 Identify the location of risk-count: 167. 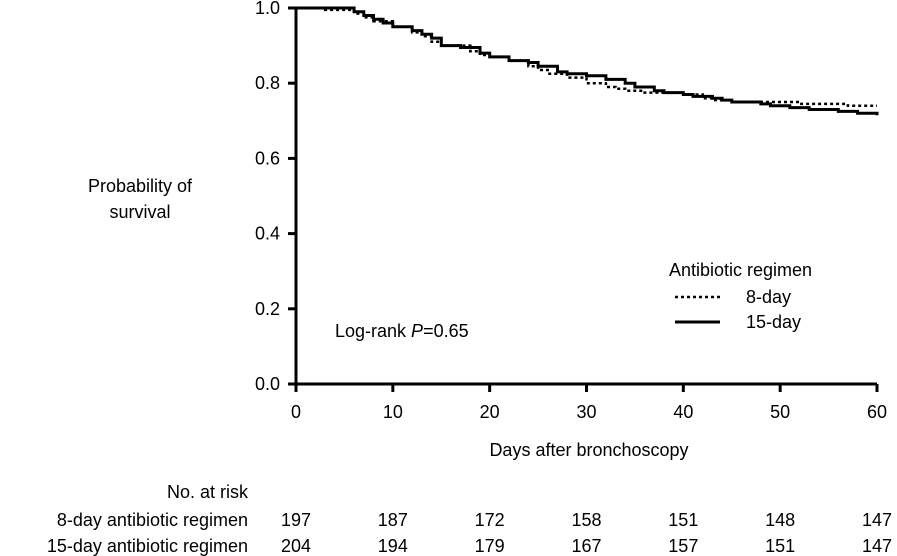
(586, 546).